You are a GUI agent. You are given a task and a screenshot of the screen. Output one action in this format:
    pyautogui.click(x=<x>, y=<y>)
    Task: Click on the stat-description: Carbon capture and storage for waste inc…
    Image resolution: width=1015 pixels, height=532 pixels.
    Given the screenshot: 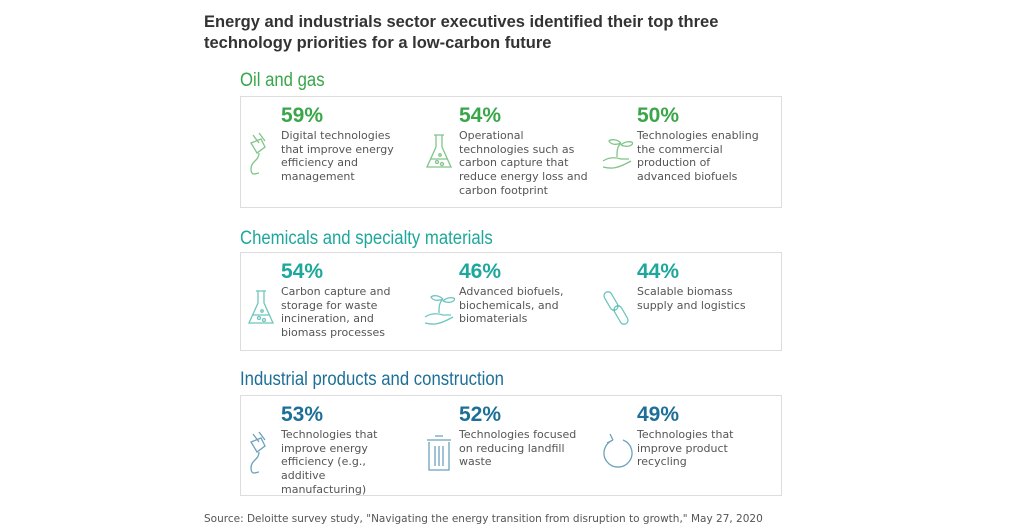 What is the action you would take?
    pyautogui.click(x=336, y=312)
    